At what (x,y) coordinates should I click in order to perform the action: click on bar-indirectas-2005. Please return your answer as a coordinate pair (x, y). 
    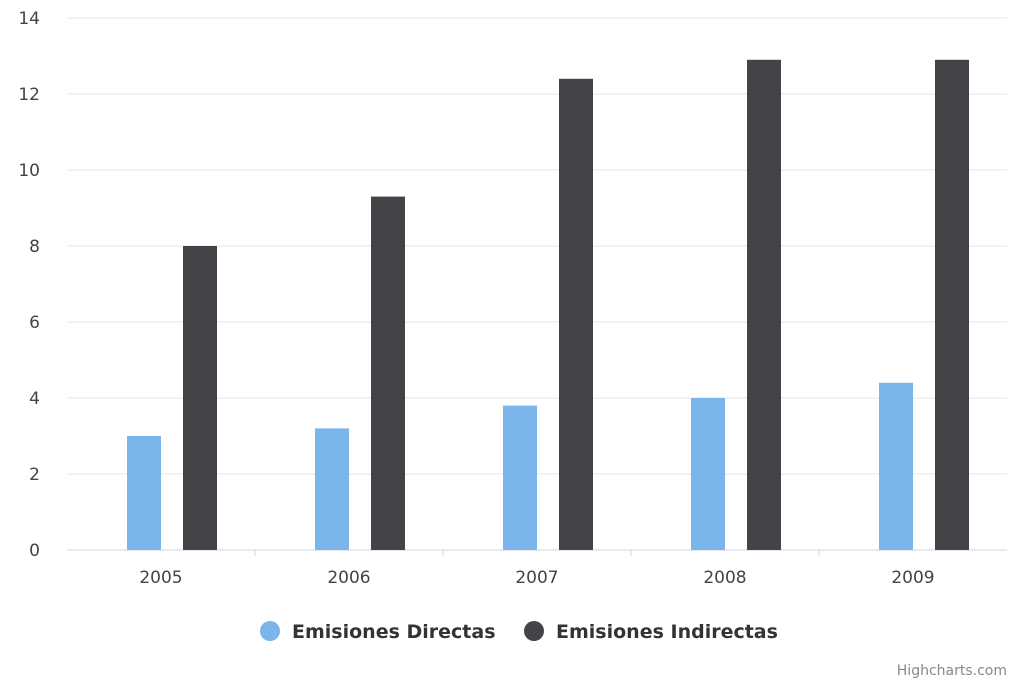
    Looking at the image, I should click on (200, 398).